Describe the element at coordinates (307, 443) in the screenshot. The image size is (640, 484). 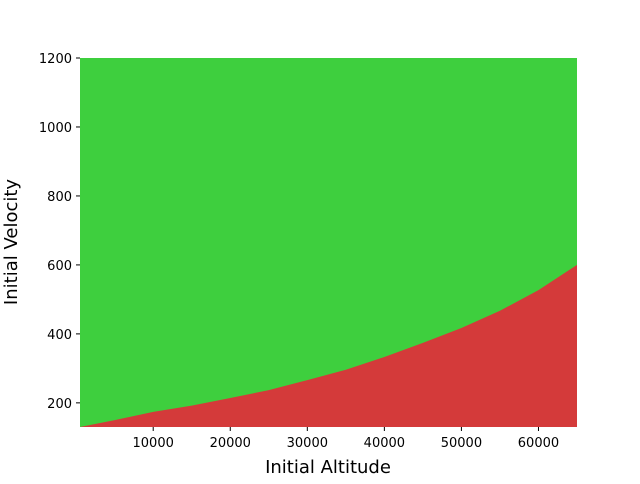
I see `x-tick-label: 30000` at that location.